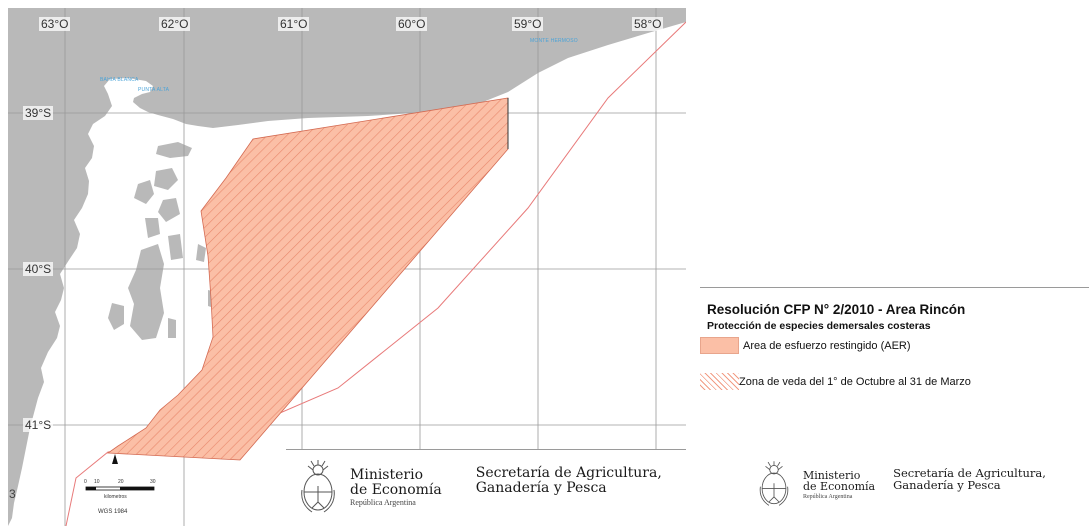 This screenshot has height=532, width=1089. Describe the element at coordinates (115, 459) in the screenshot. I see `north-arrow-icon` at that location.